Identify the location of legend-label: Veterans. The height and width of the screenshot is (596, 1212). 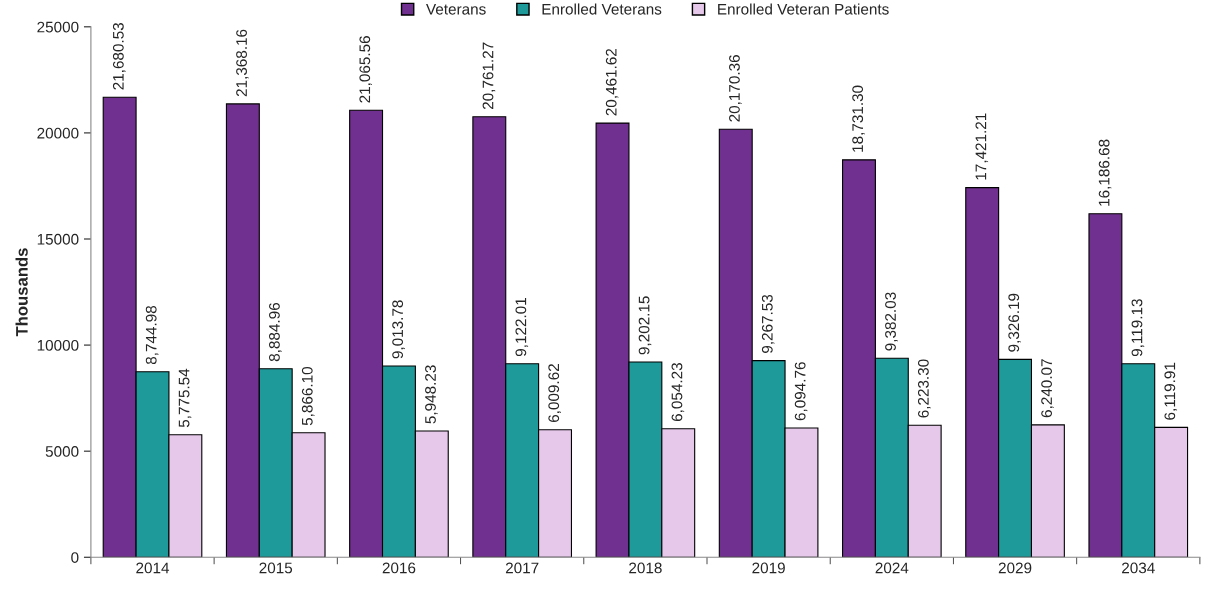
(456, 9).